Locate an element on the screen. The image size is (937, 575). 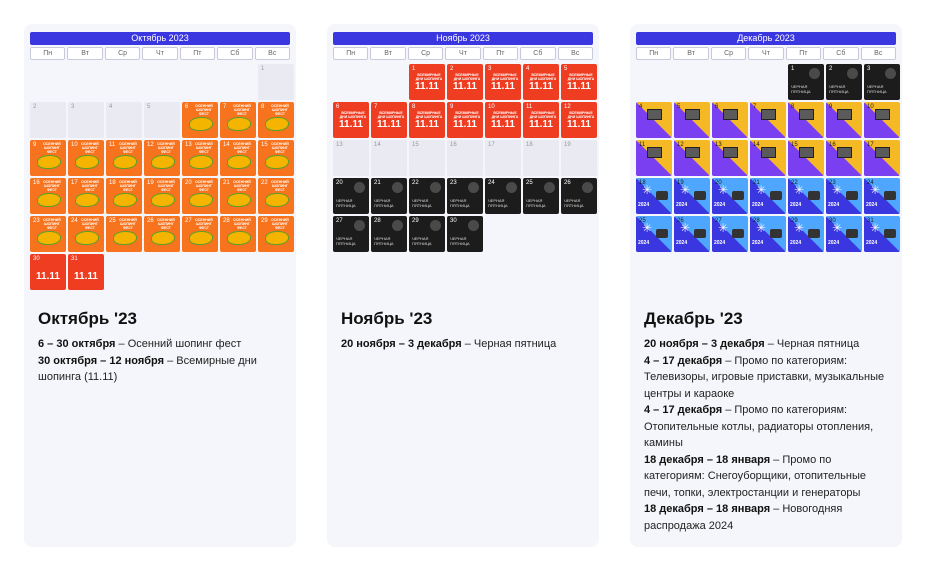
calendar-day-cell: 5 is located at coordinates (162, 120).